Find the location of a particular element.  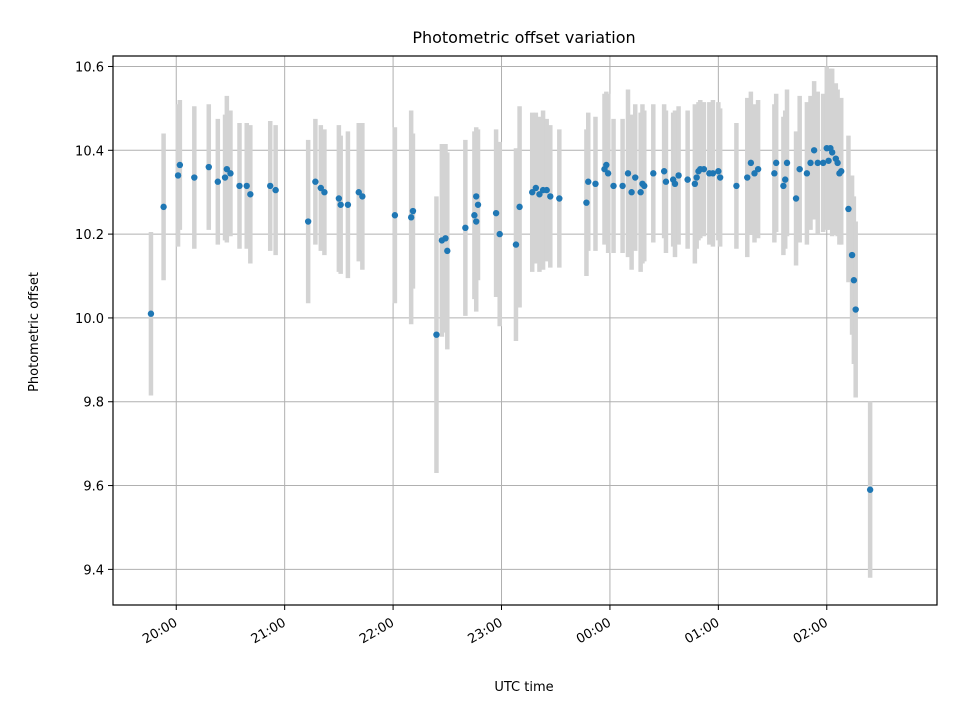

y-tick-label: 10.4 is located at coordinates (89, 151).